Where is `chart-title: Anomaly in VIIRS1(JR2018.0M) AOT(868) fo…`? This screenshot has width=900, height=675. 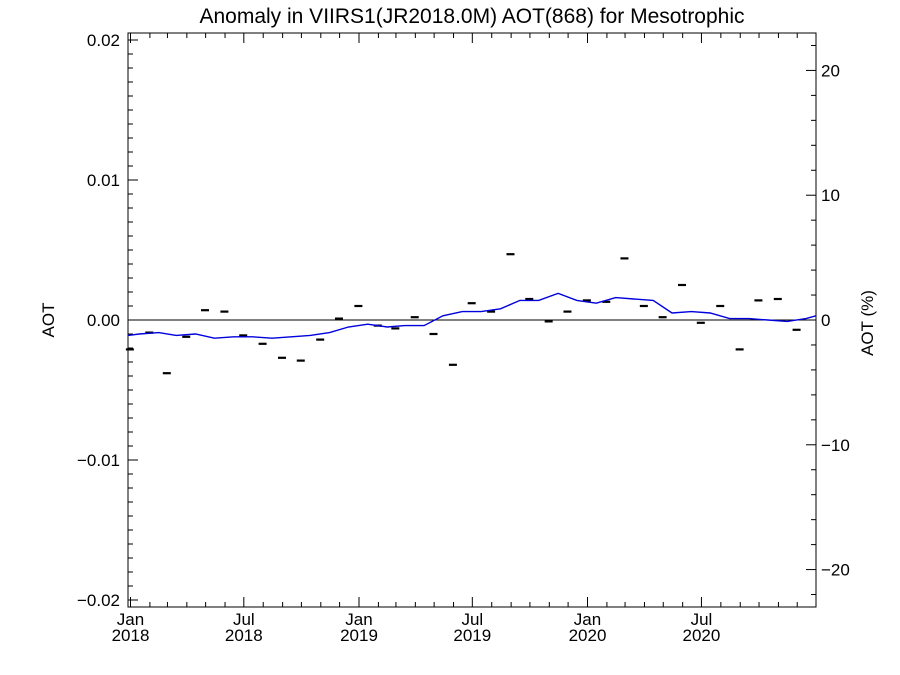 chart-title: Anomaly in VIIRS1(JR2018.0M) AOT(868) fo… is located at coordinates (471, 16).